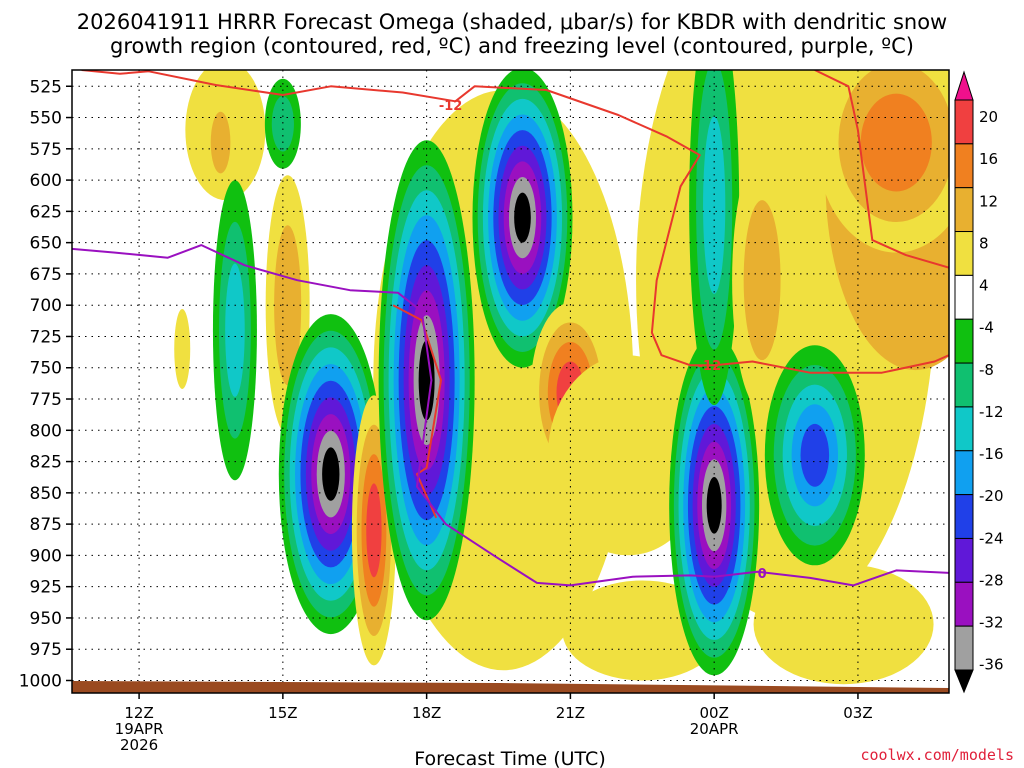  What do you see at coordinates (282, 713) in the screenshot?
I see `x-tick-label: 15Z` at bounding box center [282, 713].